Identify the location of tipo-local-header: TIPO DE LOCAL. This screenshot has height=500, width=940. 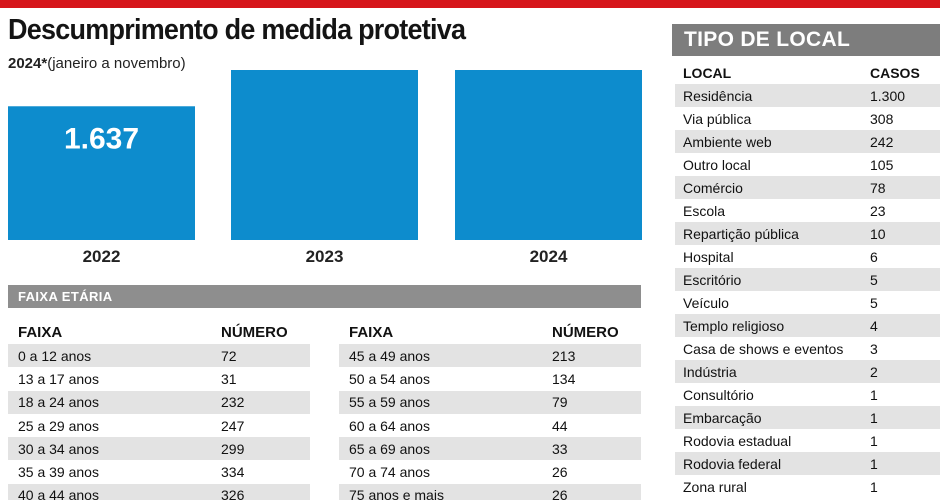
(806, 40).